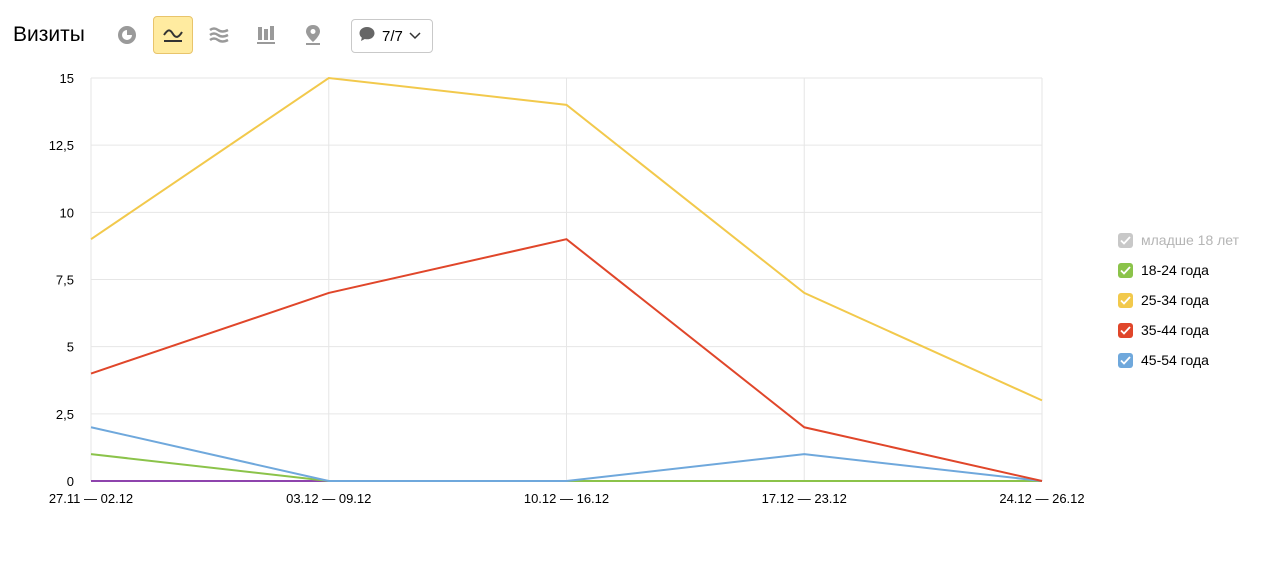 Image resolution: width=1261 pixels, height=578 pixels. Describe the element at coordinates (630, 35) in the screenshot. I see `chart-toolbar: Визиты` at that location.